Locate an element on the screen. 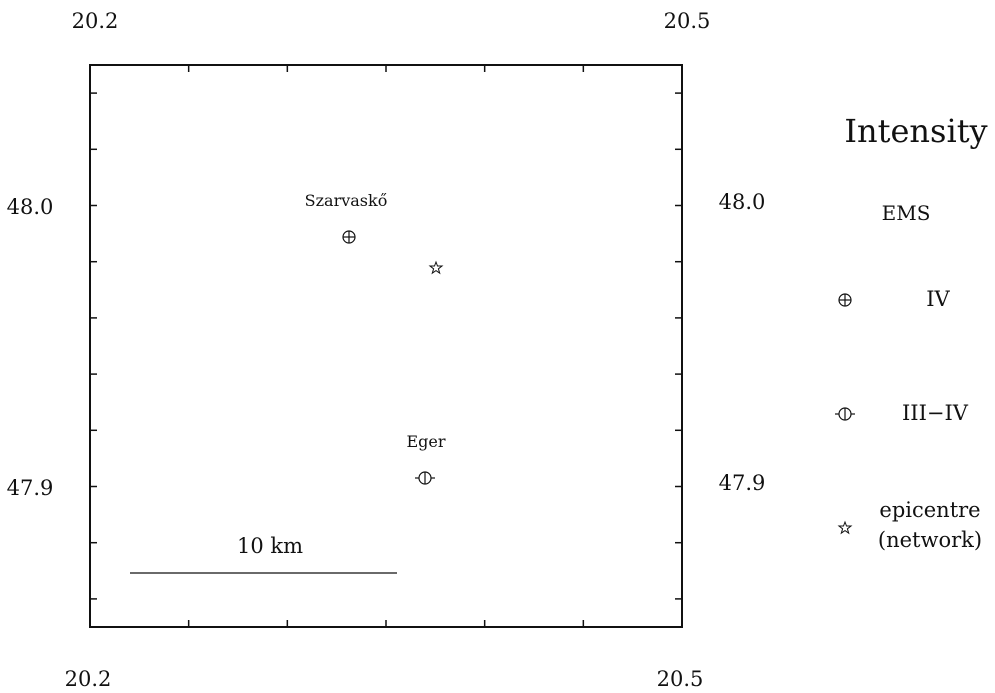  legend-label-epicentre: epicentre is located at coordinates (929, 510).